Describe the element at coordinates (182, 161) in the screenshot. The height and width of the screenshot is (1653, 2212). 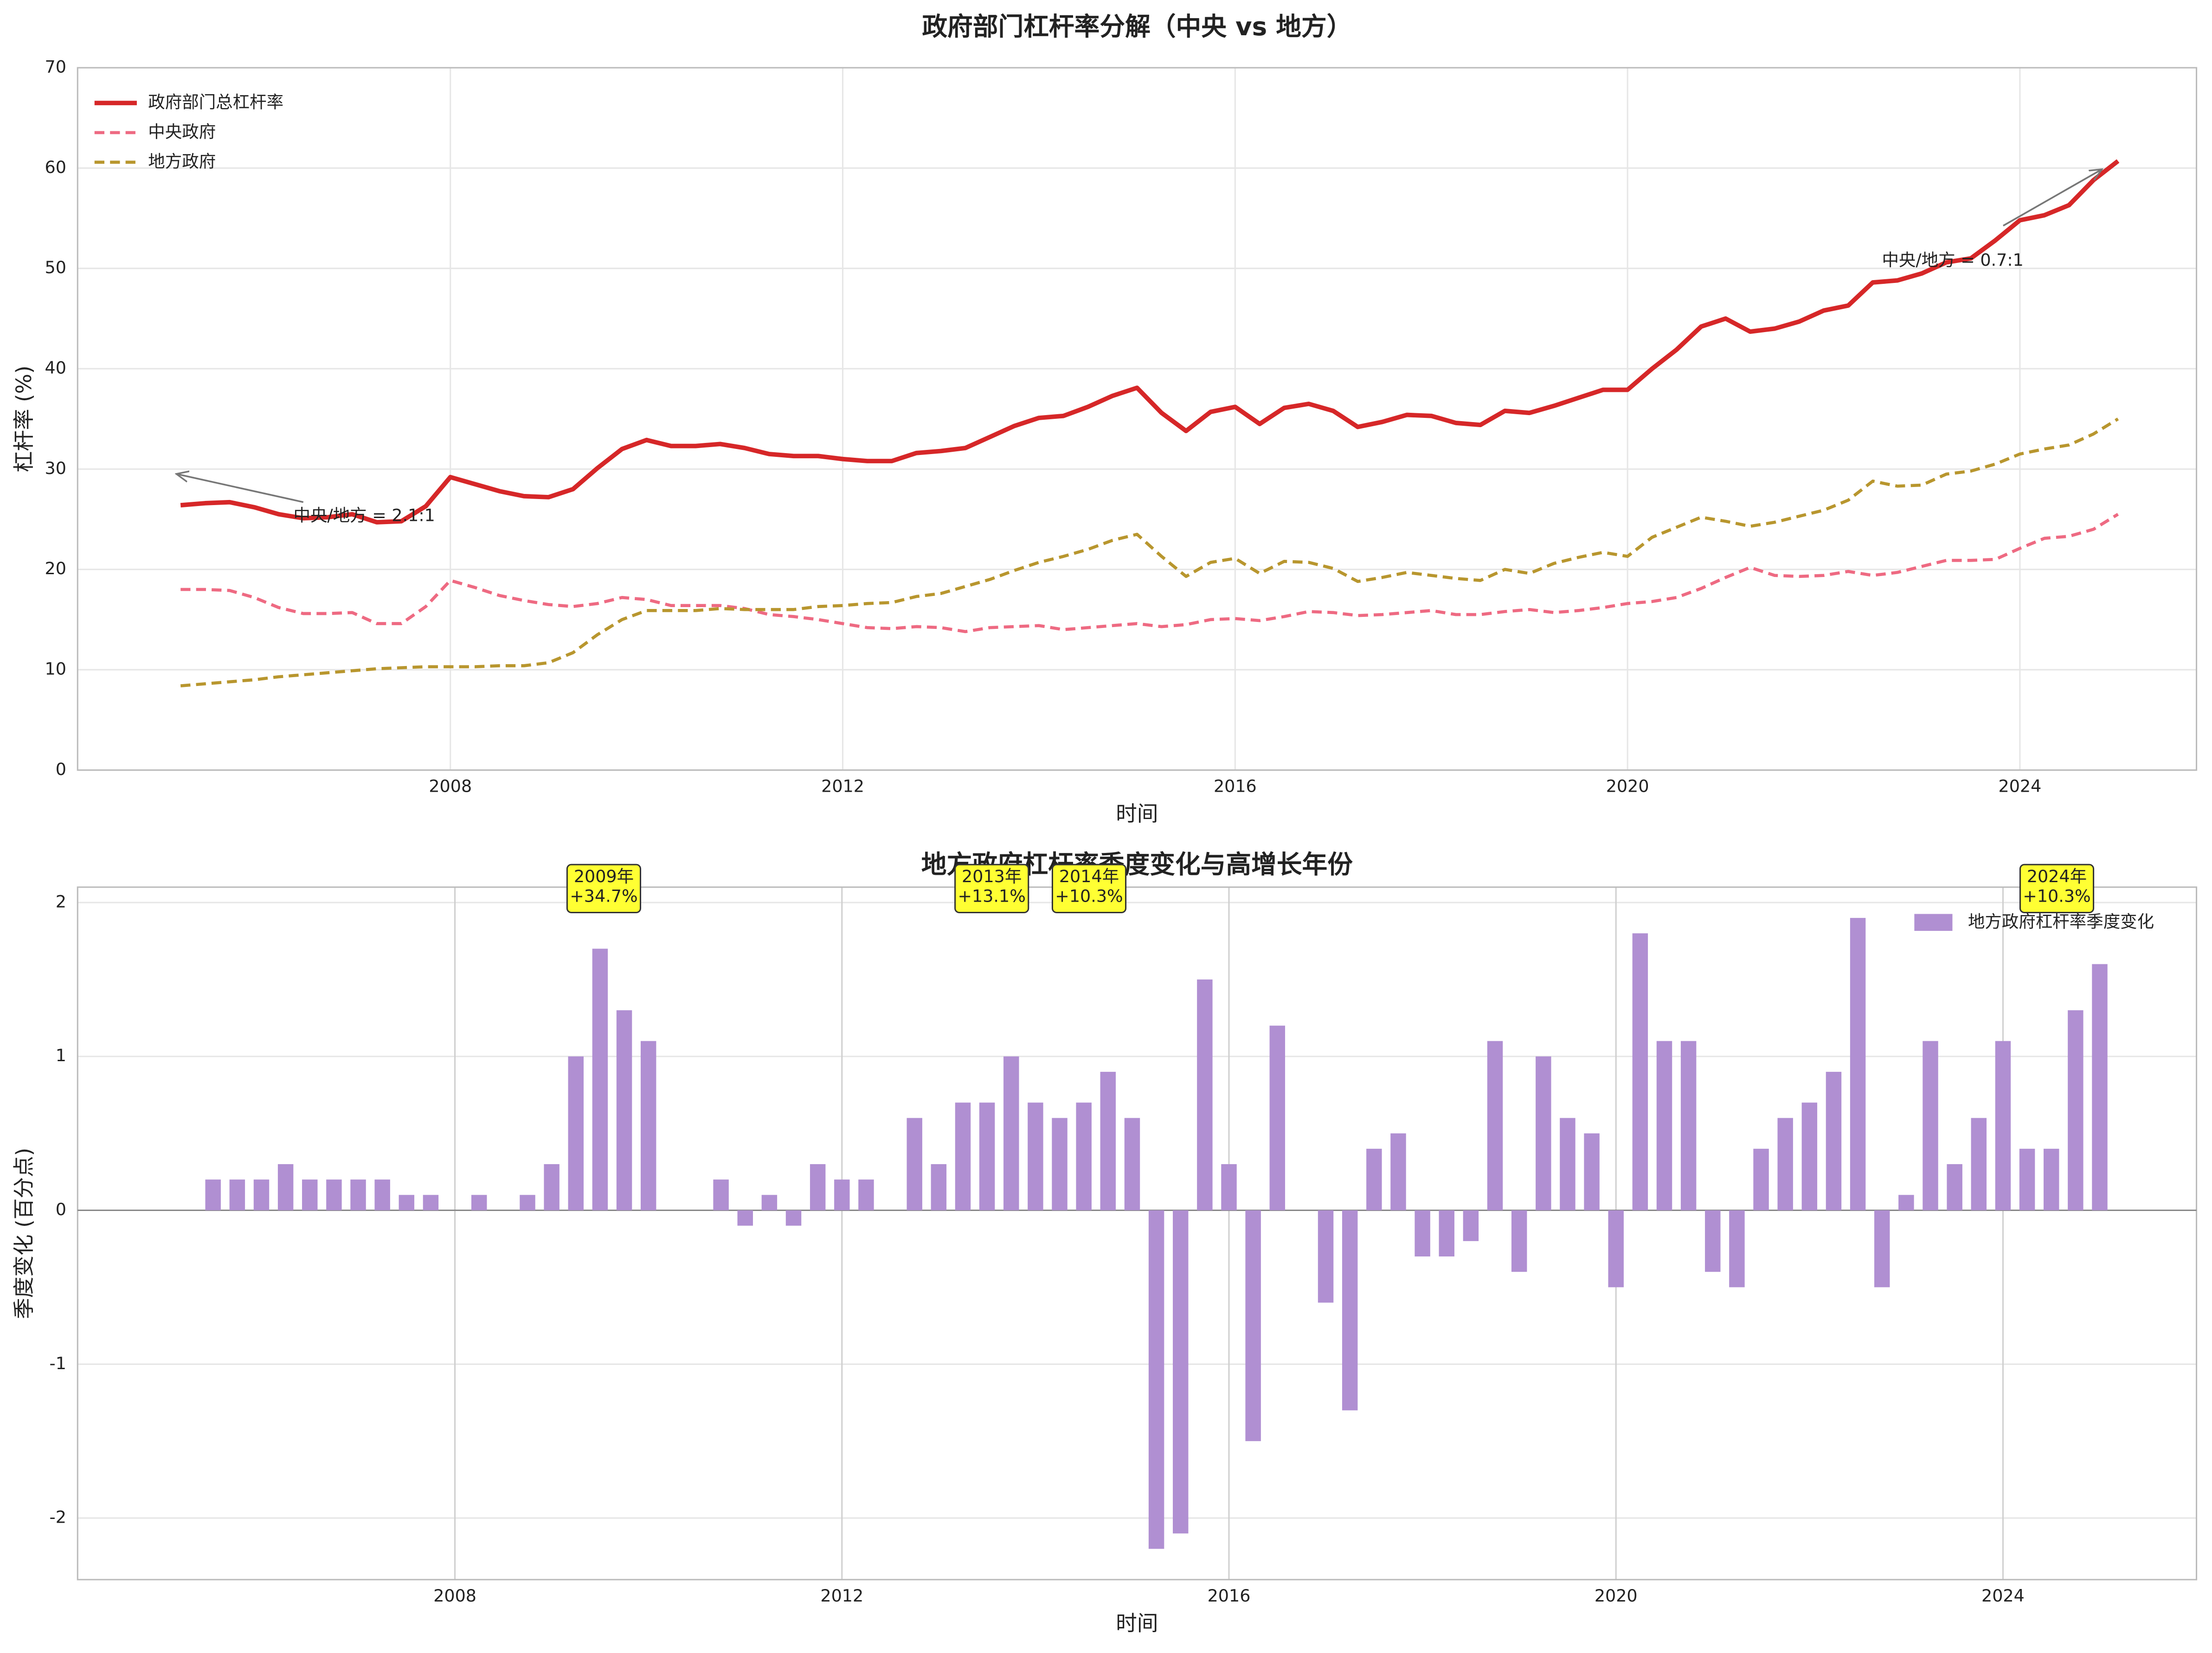
I see `legend-label: 地方政府` at that location.